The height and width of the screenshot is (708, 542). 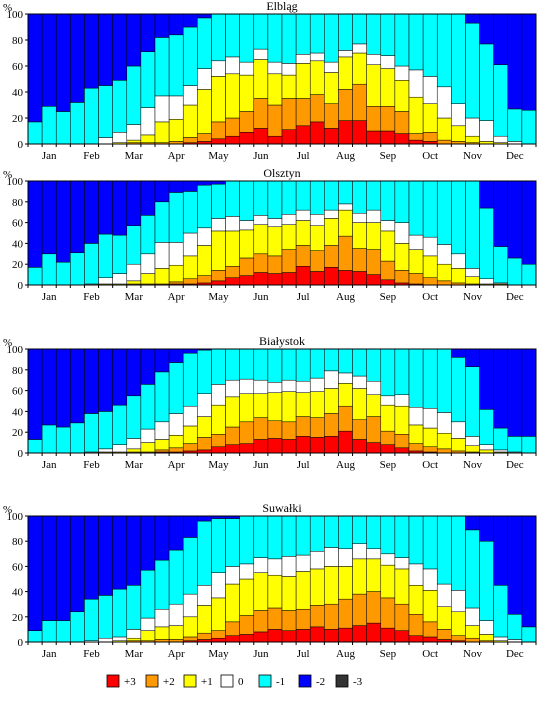 What do you see at coordinates (134, 297) in the screenshot?
I see `x-tick-label: Mar` at bounding box center [134, 297].